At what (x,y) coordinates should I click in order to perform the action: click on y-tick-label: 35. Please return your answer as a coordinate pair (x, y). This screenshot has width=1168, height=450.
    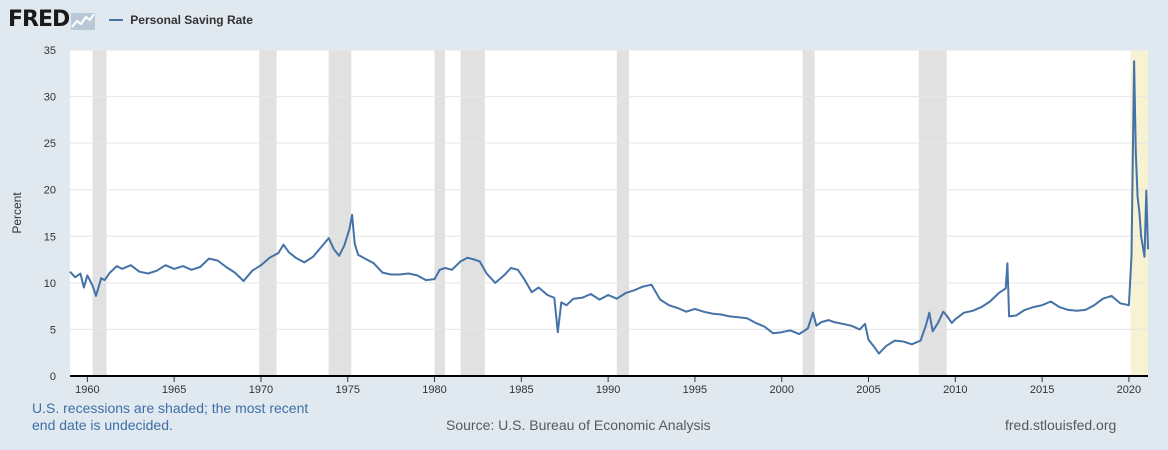
    Looking at the image, I should click on (50, 51).